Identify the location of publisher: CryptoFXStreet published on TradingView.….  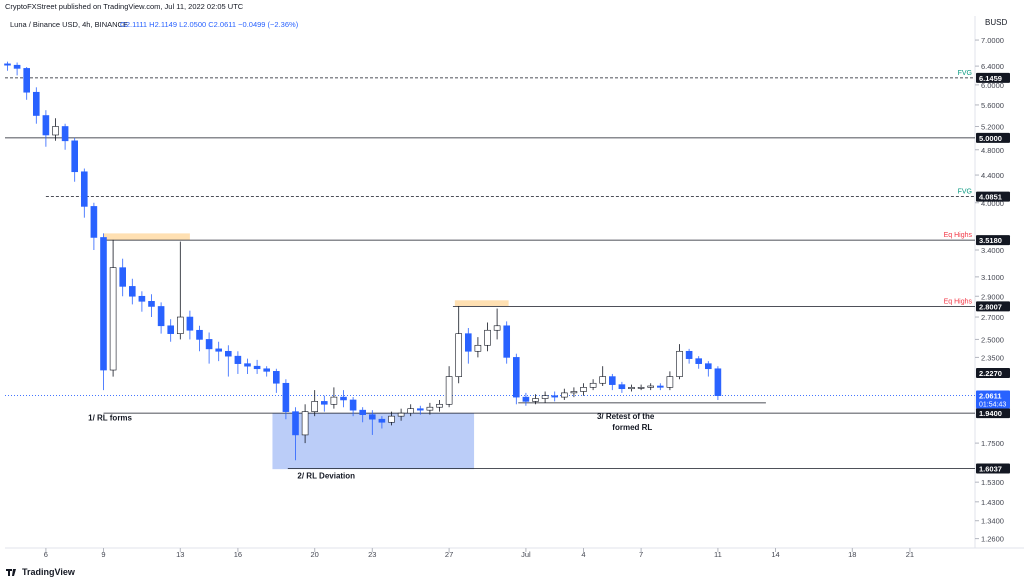
(124, 6).